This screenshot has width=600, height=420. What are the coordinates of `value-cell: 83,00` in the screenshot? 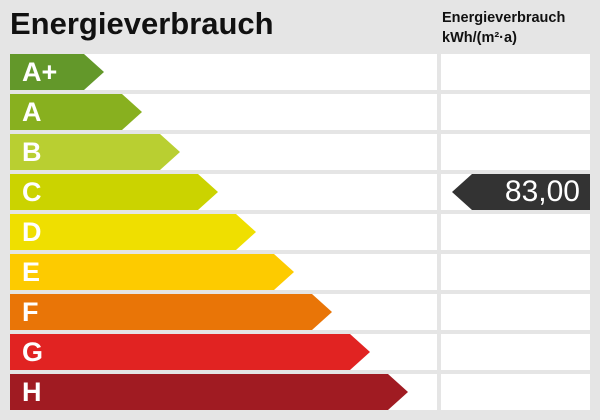 It's located at (515, 192).